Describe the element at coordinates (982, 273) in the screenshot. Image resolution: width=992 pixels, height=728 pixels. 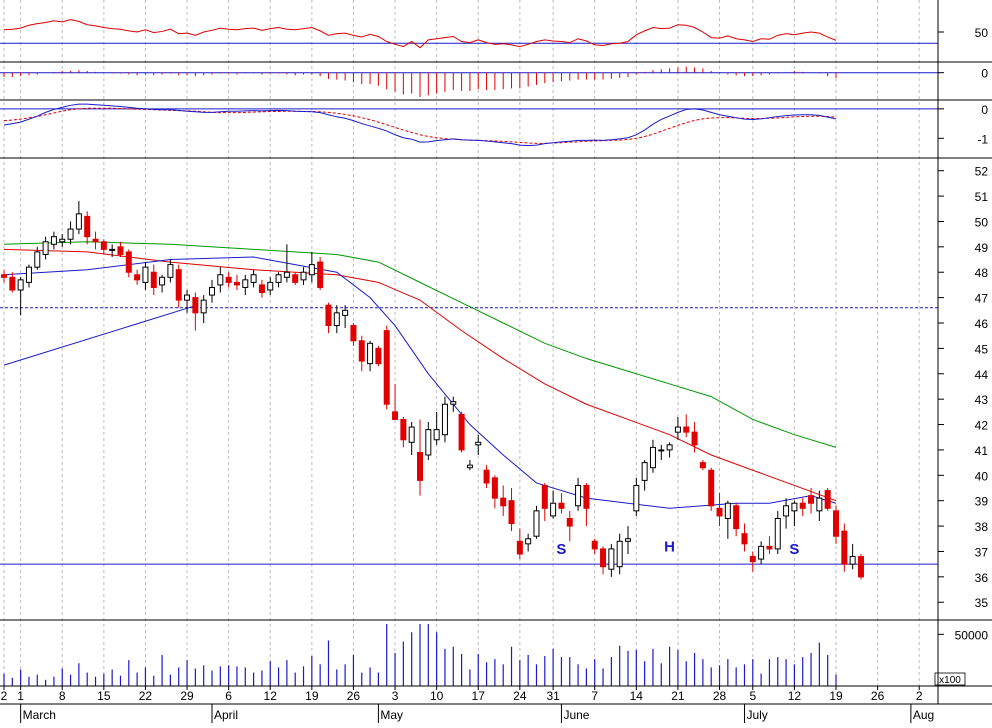
I see `price-tick-label: 48` at that location.